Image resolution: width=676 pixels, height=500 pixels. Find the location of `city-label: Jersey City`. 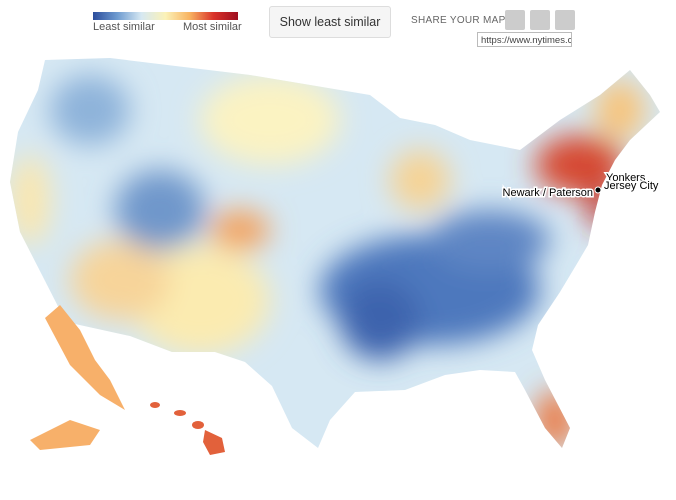

city-label: Jersey City is located at coordinates (631, 186).